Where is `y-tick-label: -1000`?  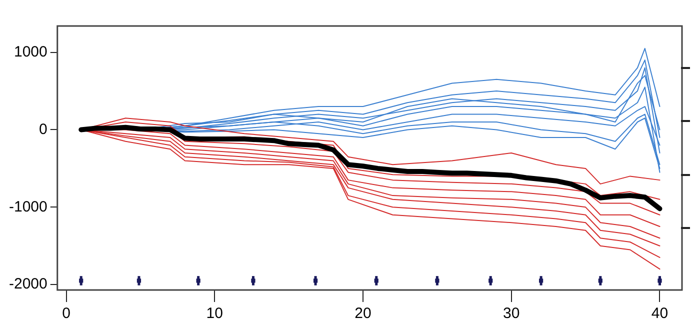
y-tick-label: -1000 is located at coordinates (28, 207).